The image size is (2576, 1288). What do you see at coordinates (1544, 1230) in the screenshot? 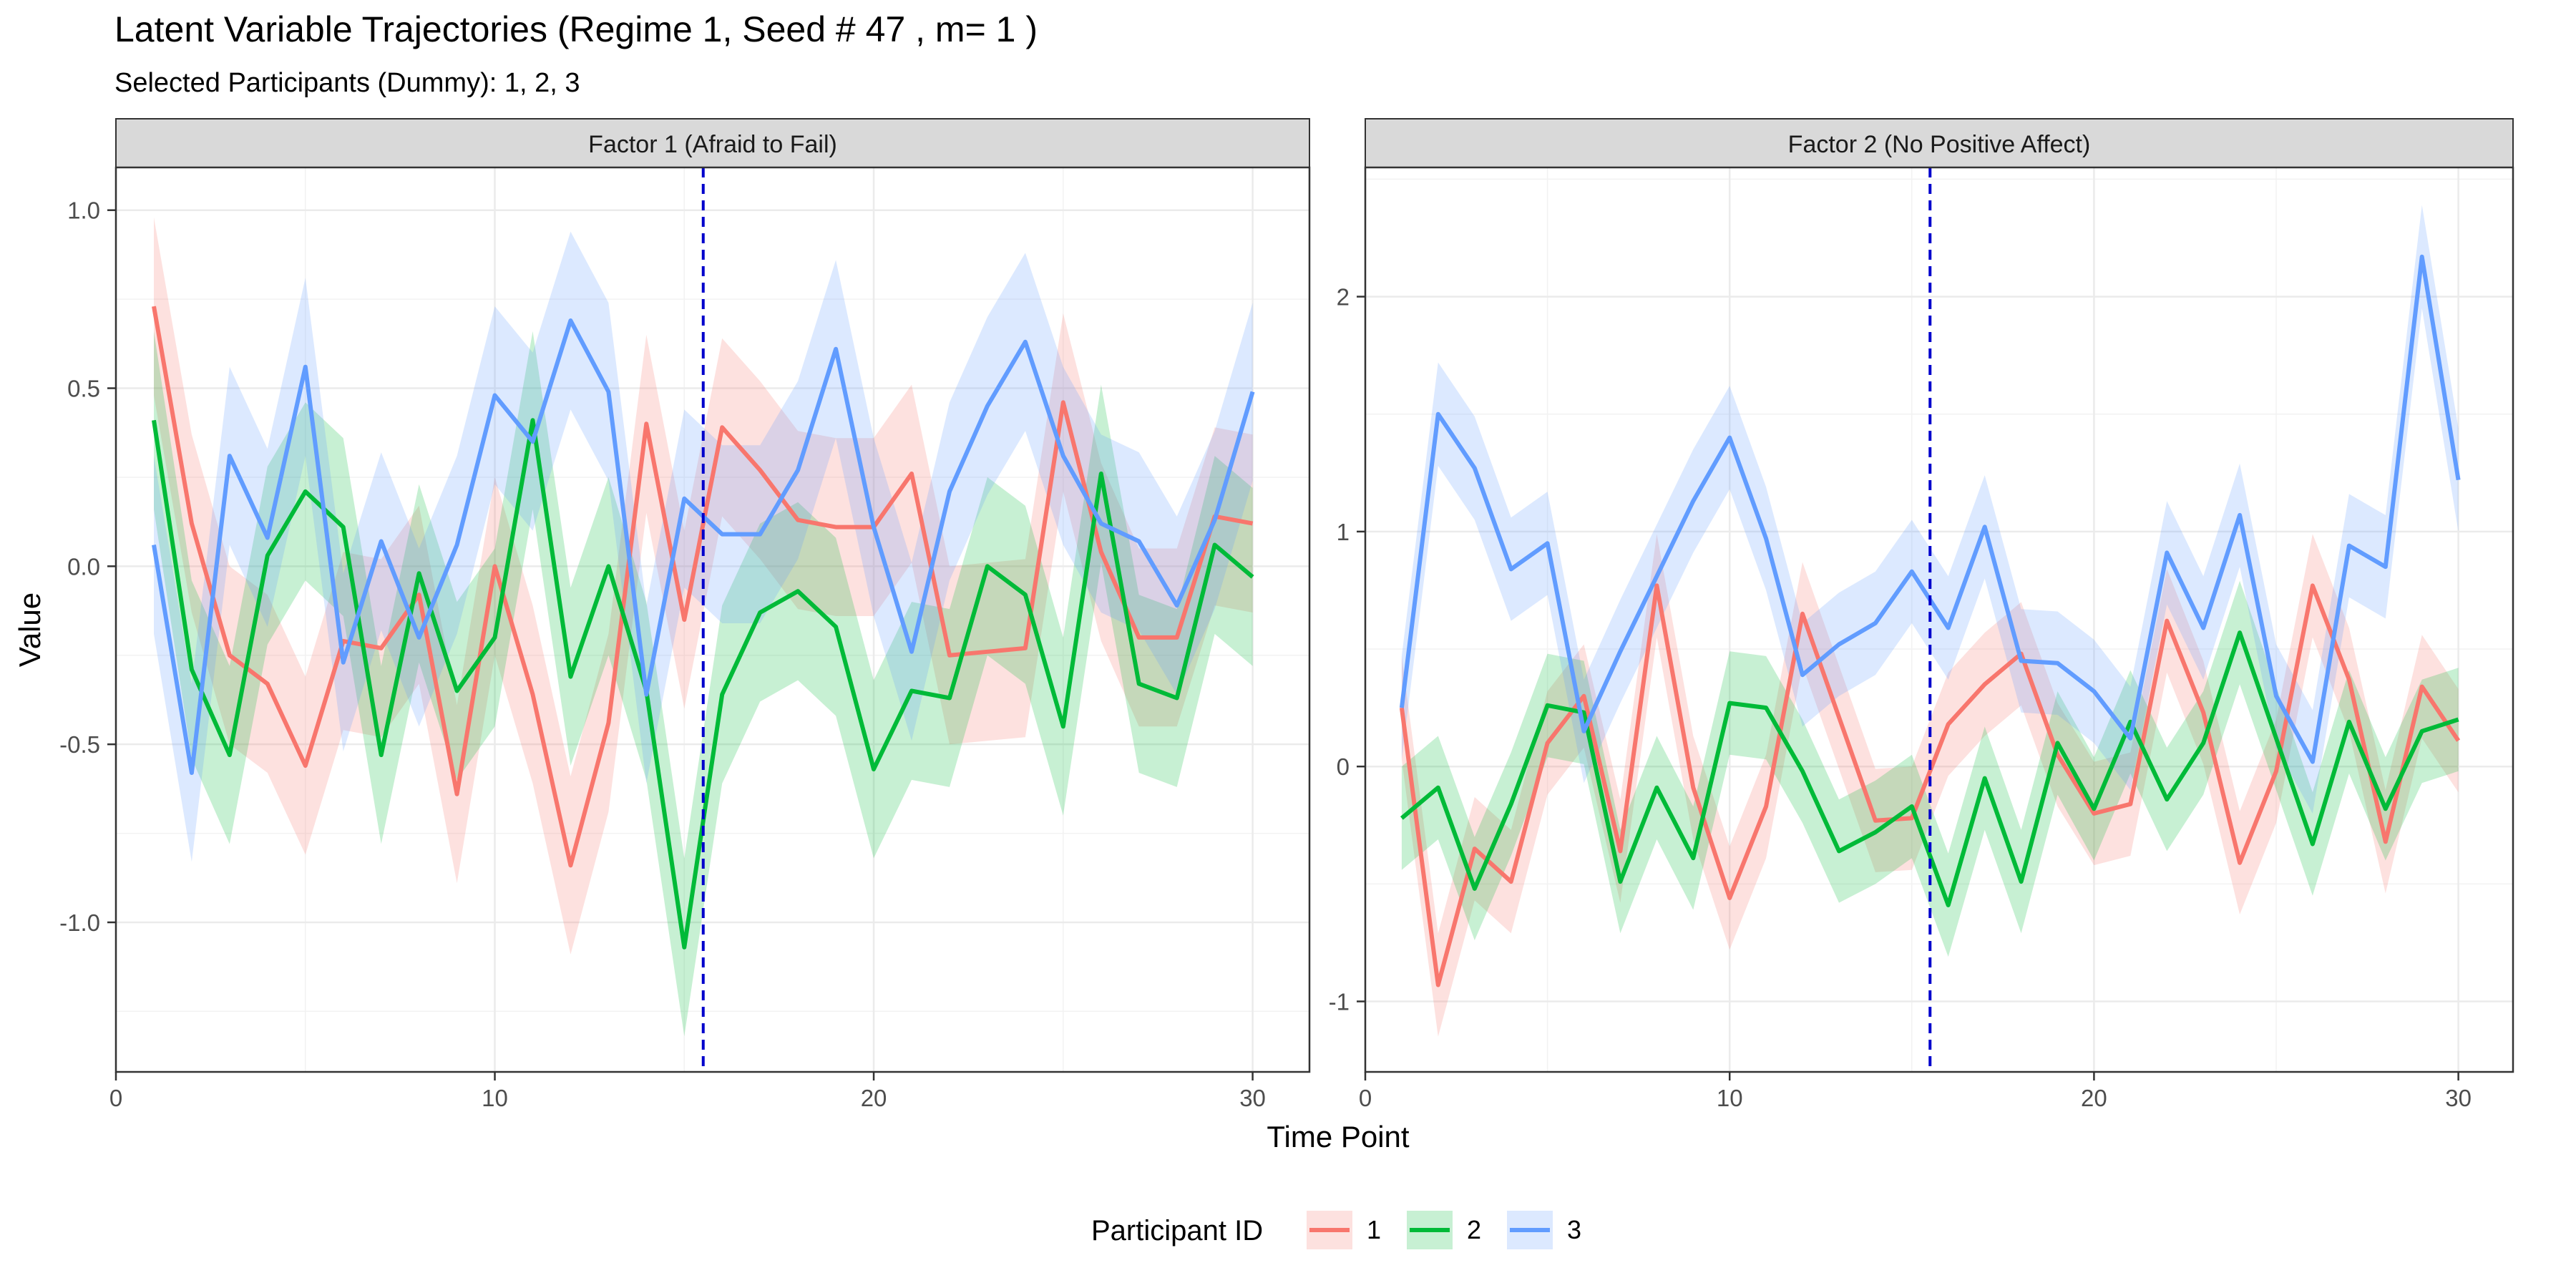
I see `legend-item-3: 3` at bounding box center [1544, 1230].